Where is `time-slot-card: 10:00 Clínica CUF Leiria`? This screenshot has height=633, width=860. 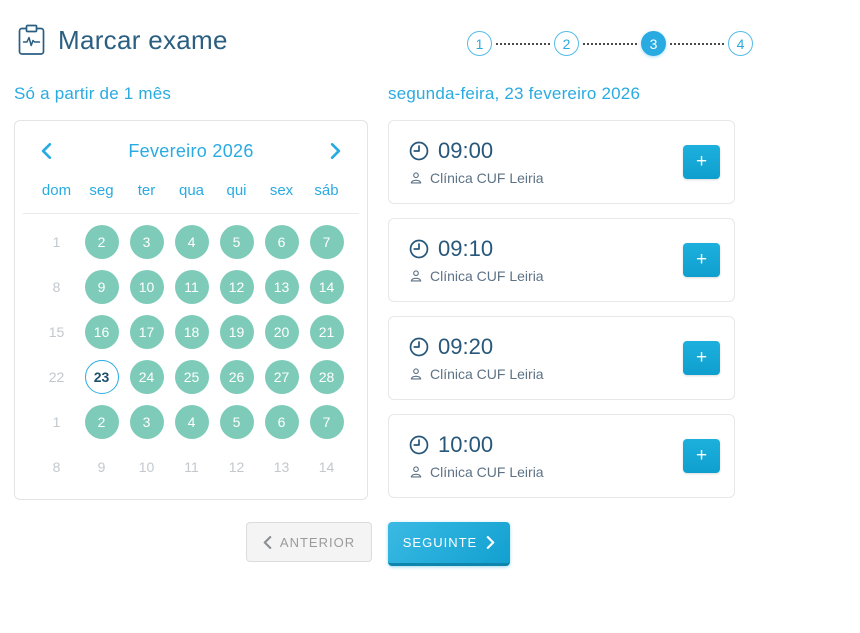
time-slot-card: 10:00 Clínica CUF Leiria is located at coordinates (561, 456).